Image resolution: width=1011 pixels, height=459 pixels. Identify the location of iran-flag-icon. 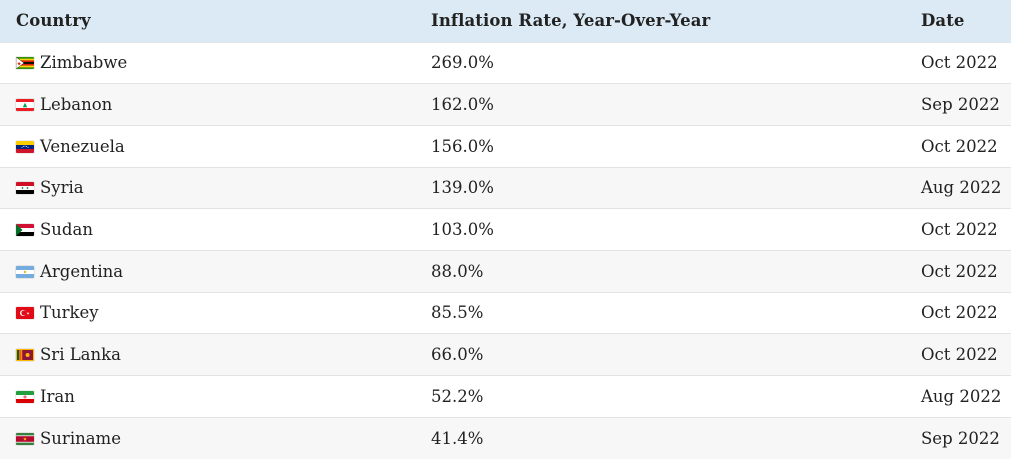
(25, 396).